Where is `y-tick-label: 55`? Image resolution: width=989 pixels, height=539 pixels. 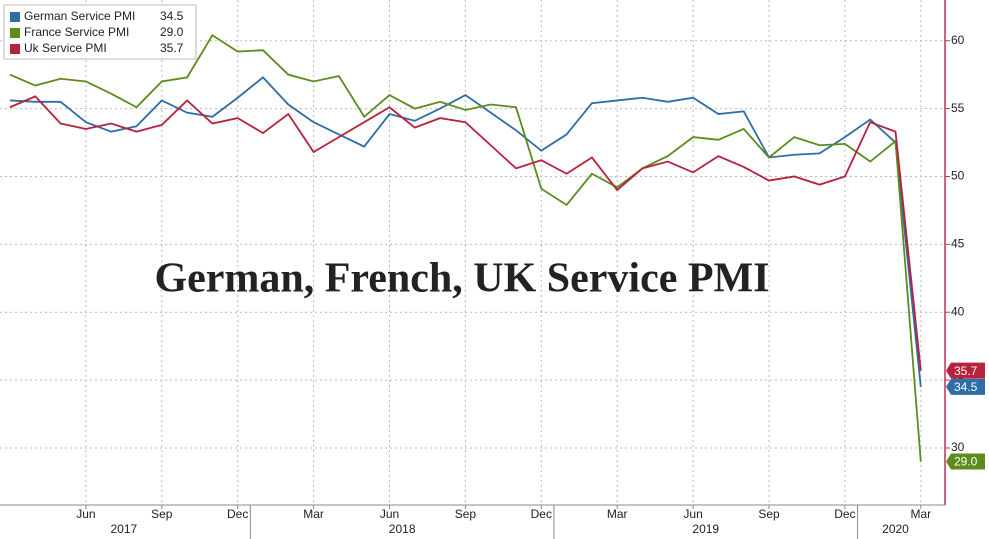
y-tick-label: 55 is located at coordinates (958, 108).